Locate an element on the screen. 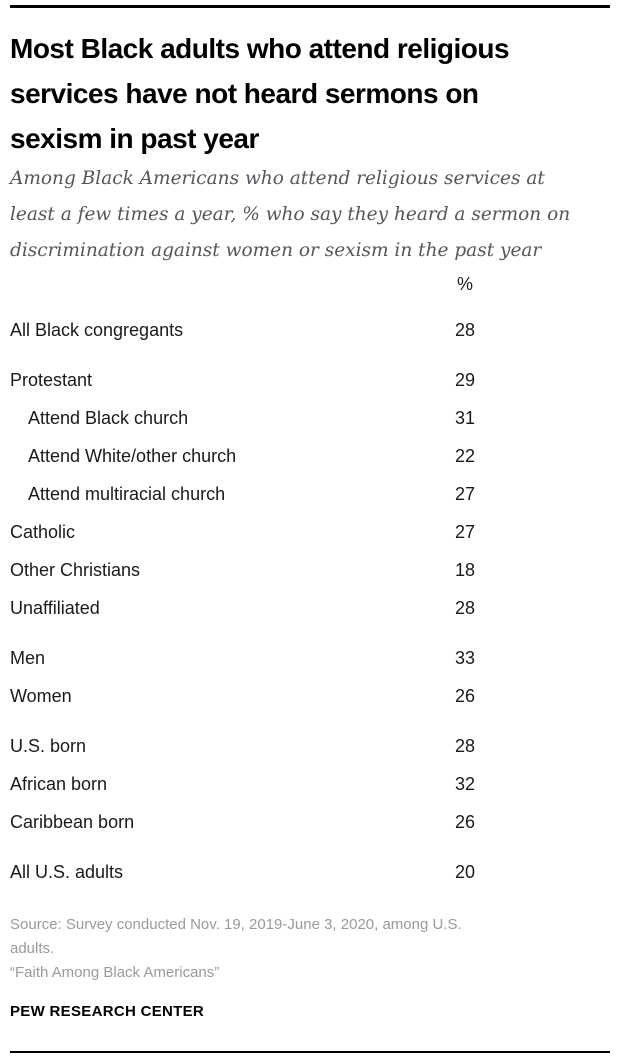 The width and height of the screenshot is (620, 1059). percent-column-header: % is located at coordinates (464, 283).